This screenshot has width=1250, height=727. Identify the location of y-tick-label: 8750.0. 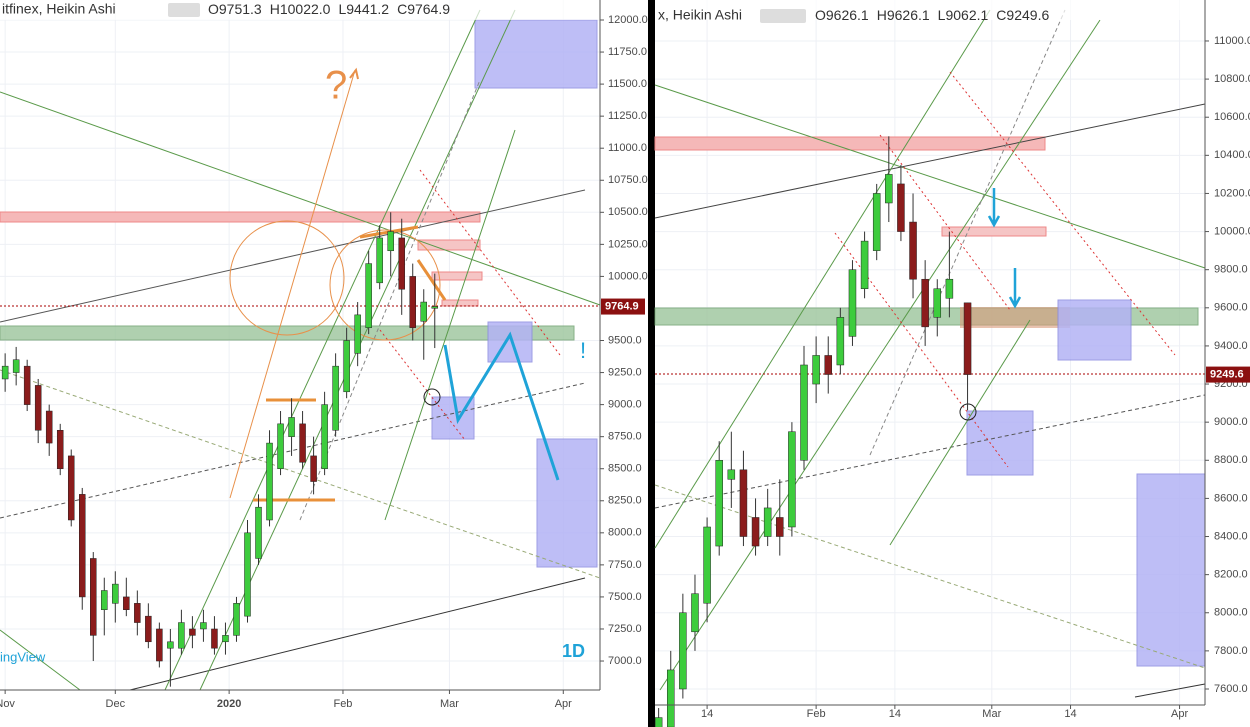
(625, 437).